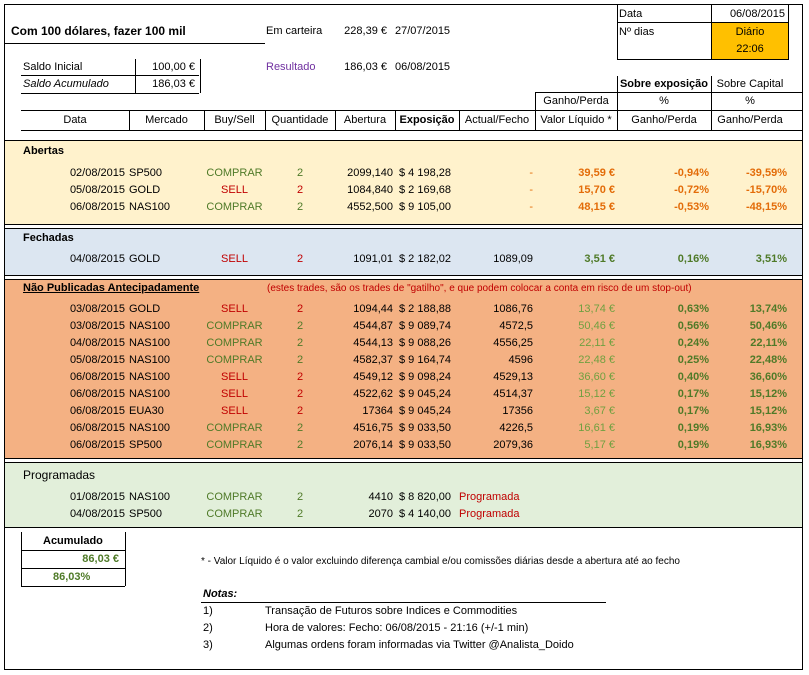 The height and width of the screenshot is (675, 809). Describe the element at coordinates (208, 645) in the screenshot. I see `nota-3-number: 3)` at that location.